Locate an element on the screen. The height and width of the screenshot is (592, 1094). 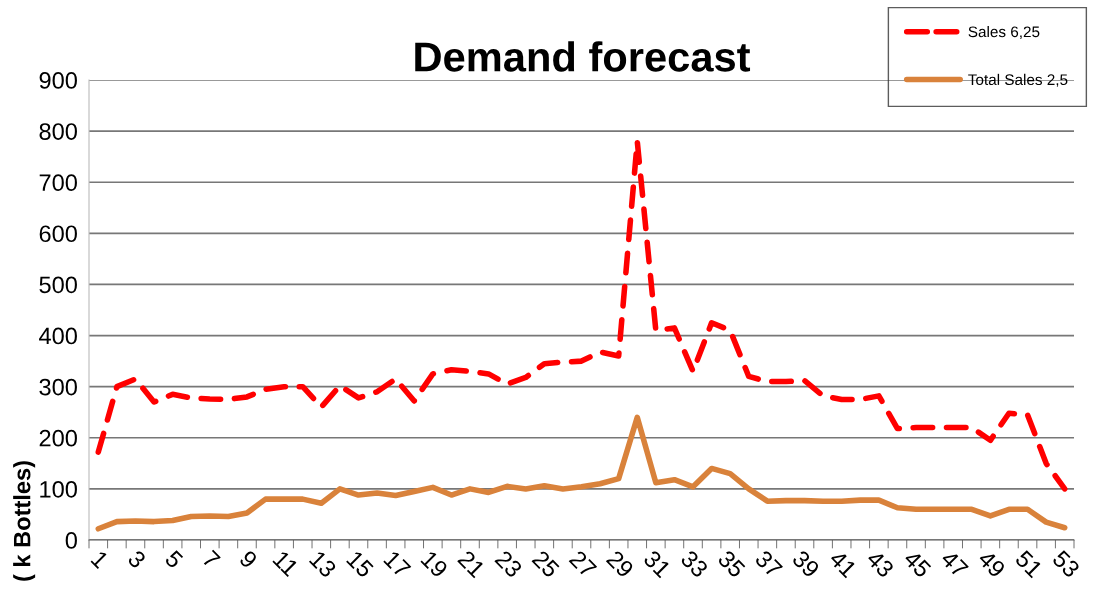
x-tick-label: 33 is located at coordinates (694, 564).